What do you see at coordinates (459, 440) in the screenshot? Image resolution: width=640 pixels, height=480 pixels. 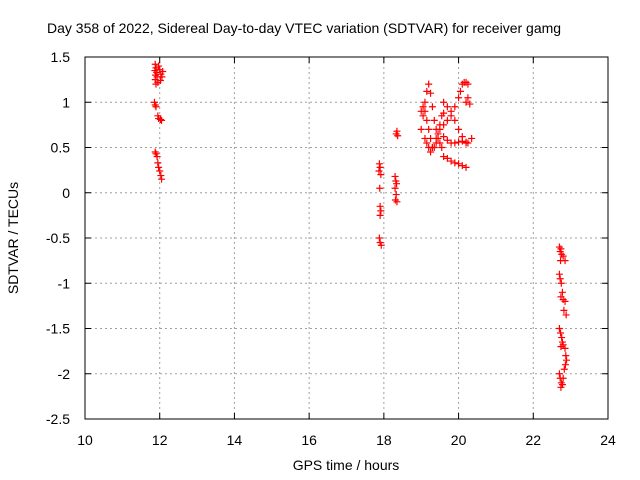 I see `x-tick-label: 20` at bounding box center [459, 440].